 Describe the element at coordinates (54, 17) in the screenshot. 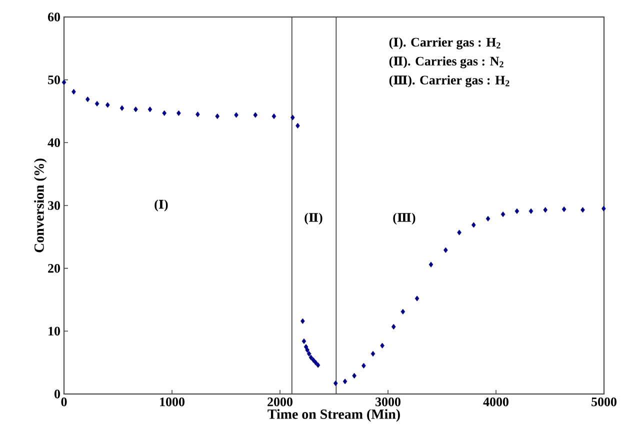

I see `y-tick-label: 60` at that location.